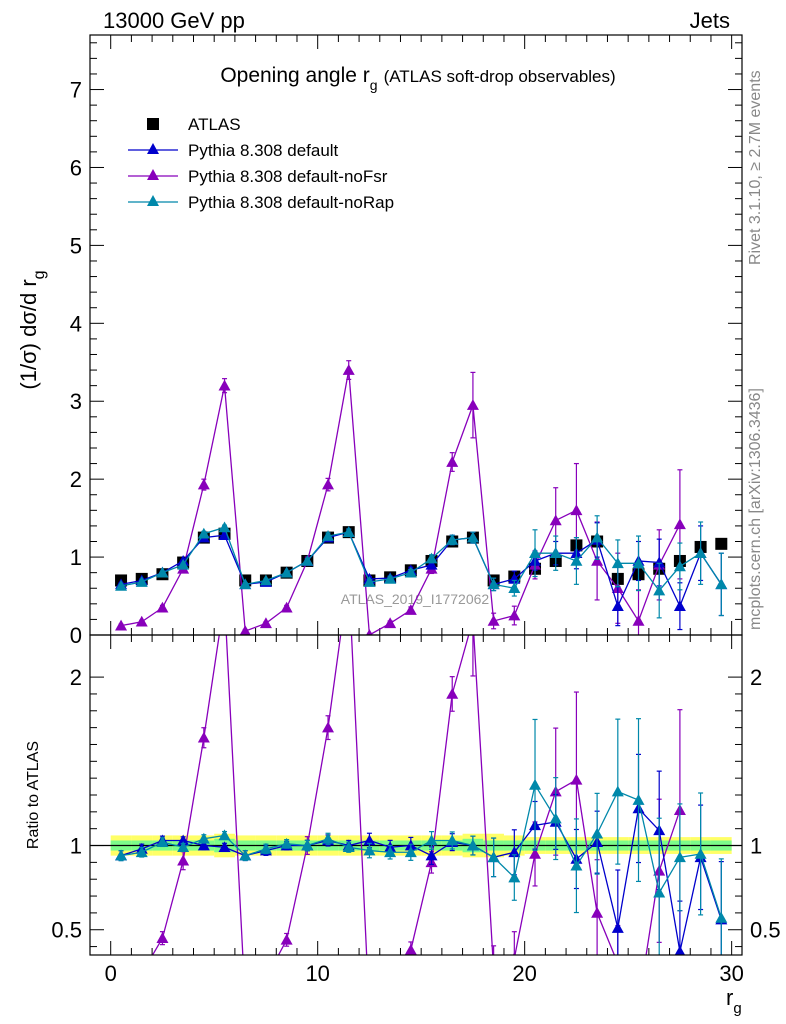 This screenshot has width=786, height=1024. I want to click on title-main: Opening angle r, so click(294, 75).